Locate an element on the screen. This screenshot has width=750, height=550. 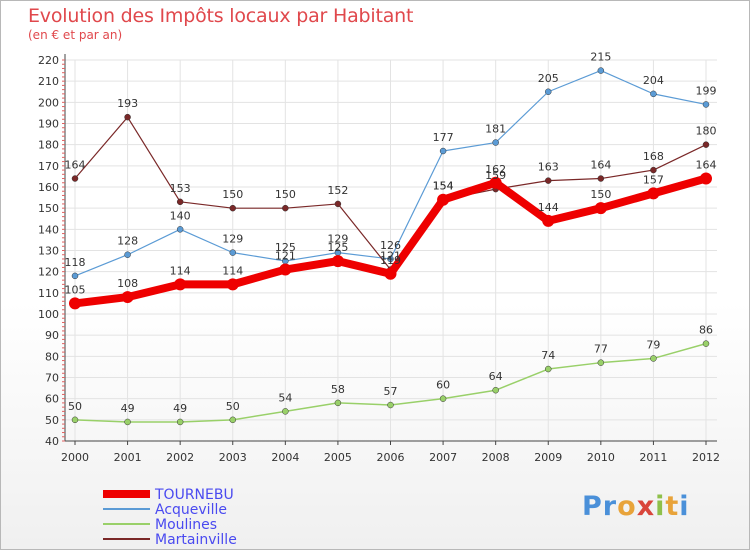
y-tick-label: 180 is located at coordinates (48, 145).